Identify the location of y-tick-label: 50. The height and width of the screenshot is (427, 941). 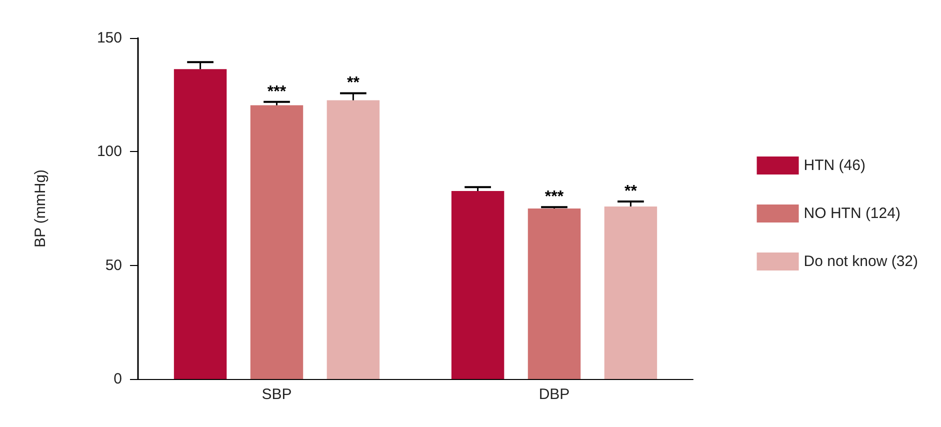
(113, 265).